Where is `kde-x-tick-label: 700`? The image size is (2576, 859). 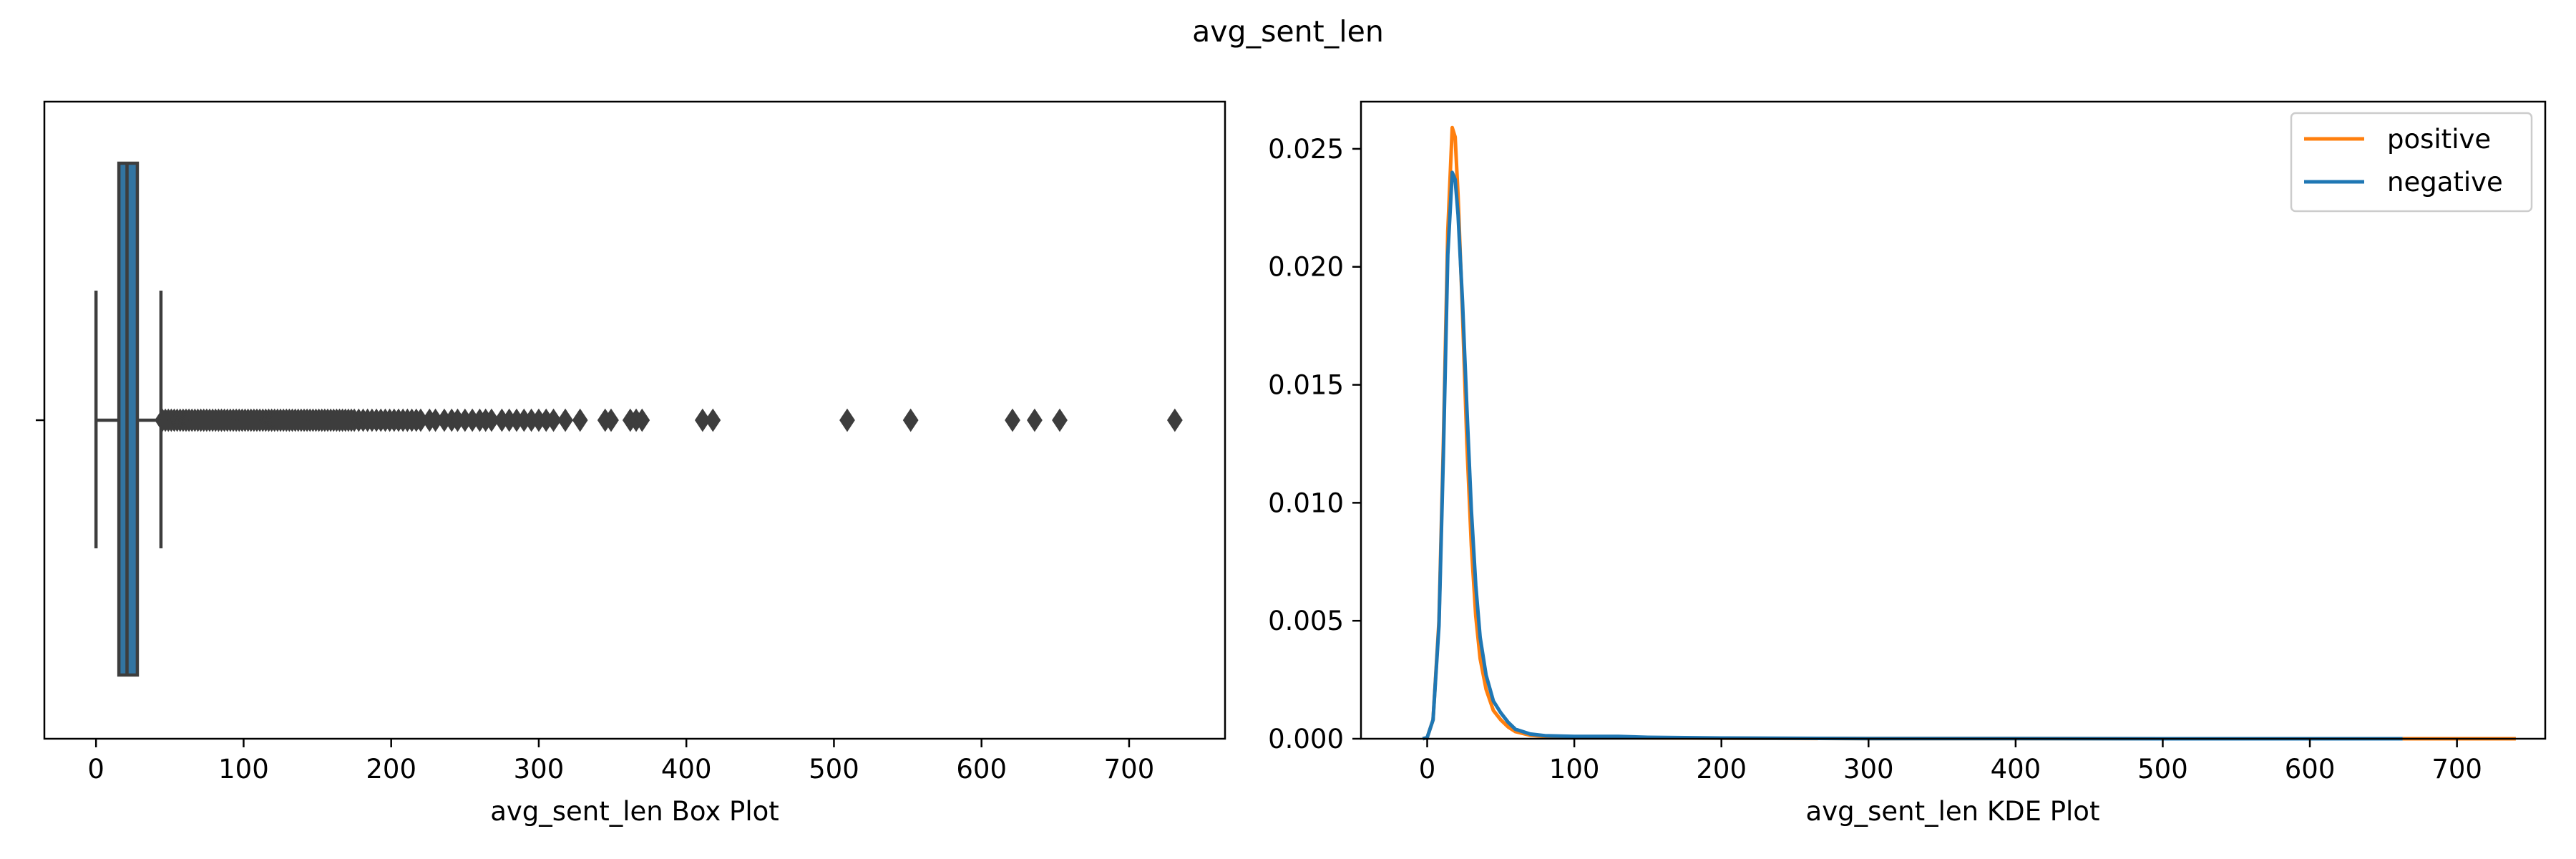 kde-x-tick-label: 700 is located at coordinates (2456, 769).